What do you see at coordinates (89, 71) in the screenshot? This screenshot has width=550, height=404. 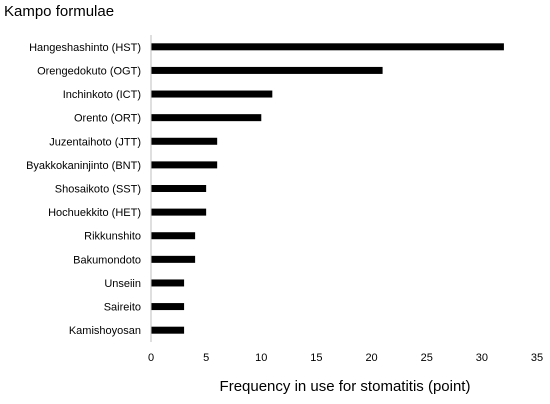 I see `category-label: Orengedokuto (OGT)` at bounding box center [89, 71].